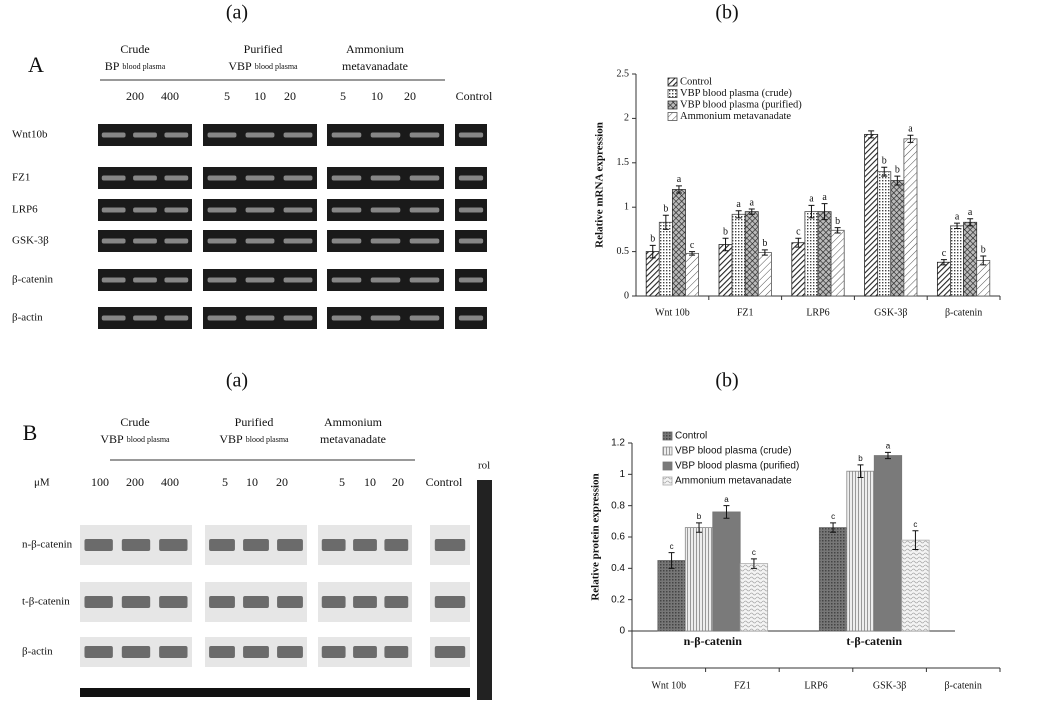 Image resolution: width=1053 pixels, height=727 pixels. Describe the element at coordinates (112, 66) in the screenshot. I see `sub-main: BP` at that location.